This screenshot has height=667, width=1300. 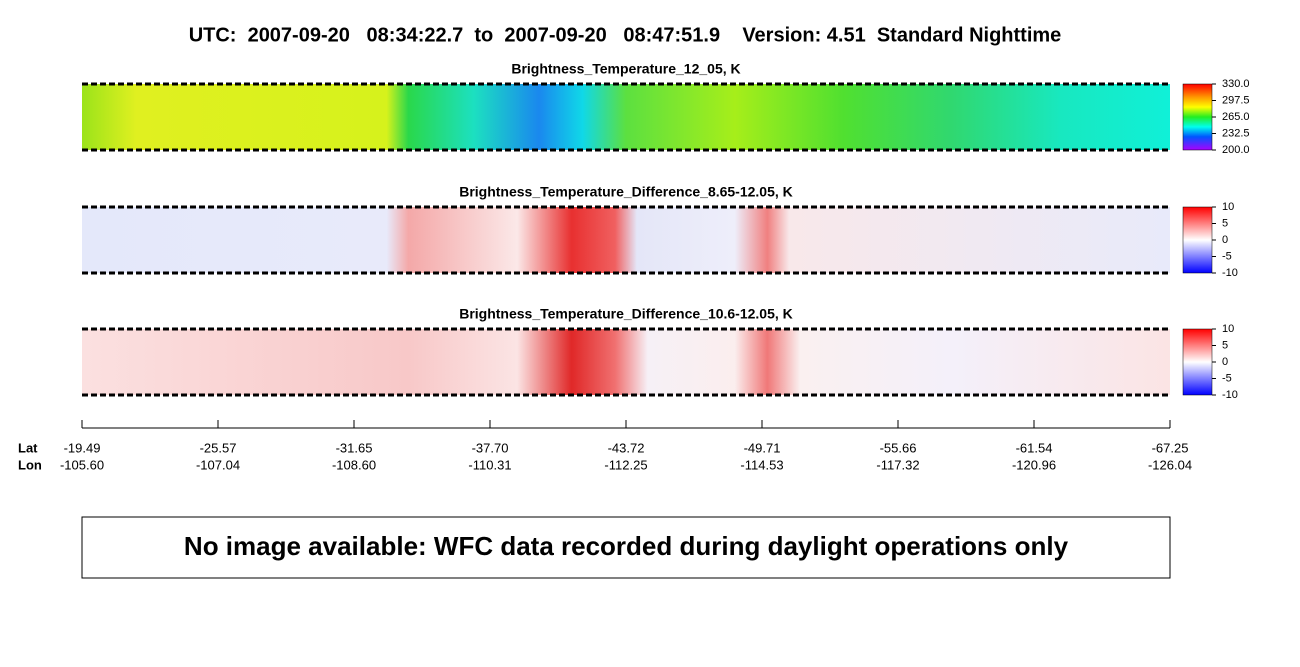 What do you see at coordinates (1034, 447) in the screenshot?
I see `lat-value: -61.54` at bounding box center [1034, 447].